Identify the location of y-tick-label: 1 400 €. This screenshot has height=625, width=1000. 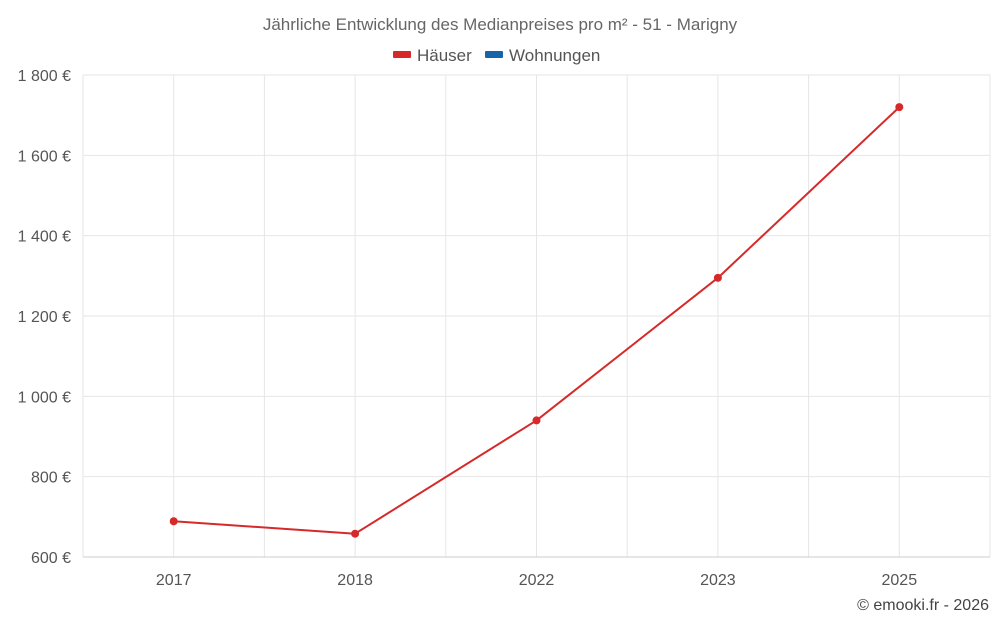
(44, 237).